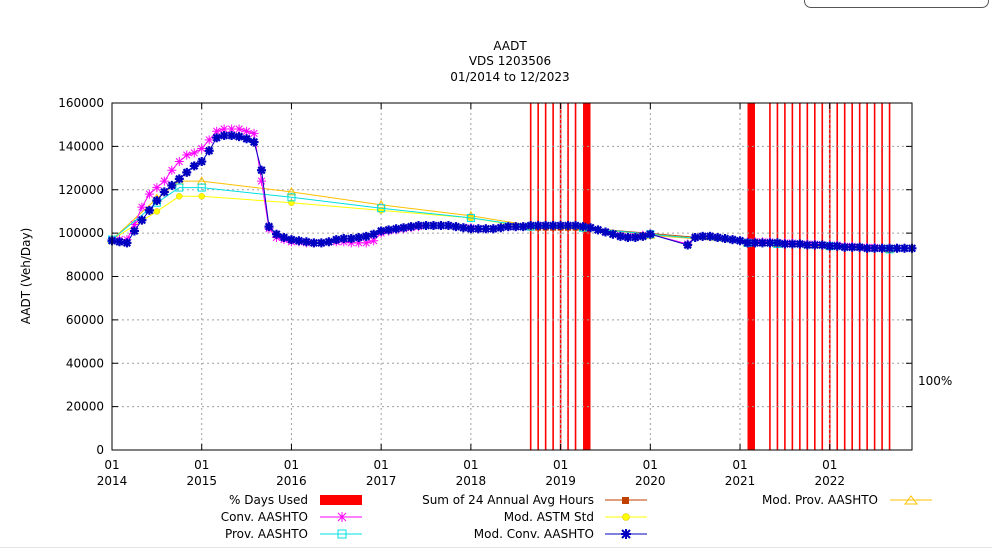 The image size is (992, 553). What do you see at coordinates (341, 517) in the screenshot?
I see `legend-swatch-conv` at bounding box center [341, 517].